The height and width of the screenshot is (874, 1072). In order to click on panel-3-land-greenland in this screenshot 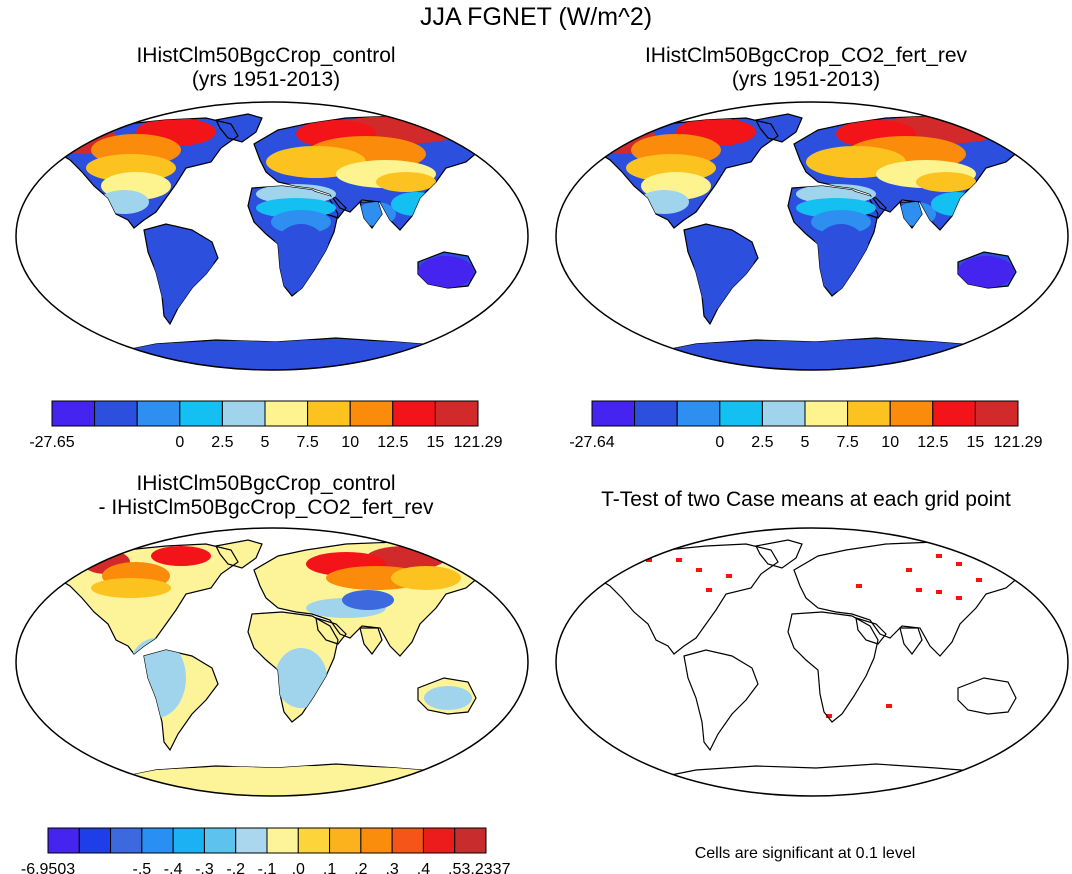, I will do `click(239, 554)`.